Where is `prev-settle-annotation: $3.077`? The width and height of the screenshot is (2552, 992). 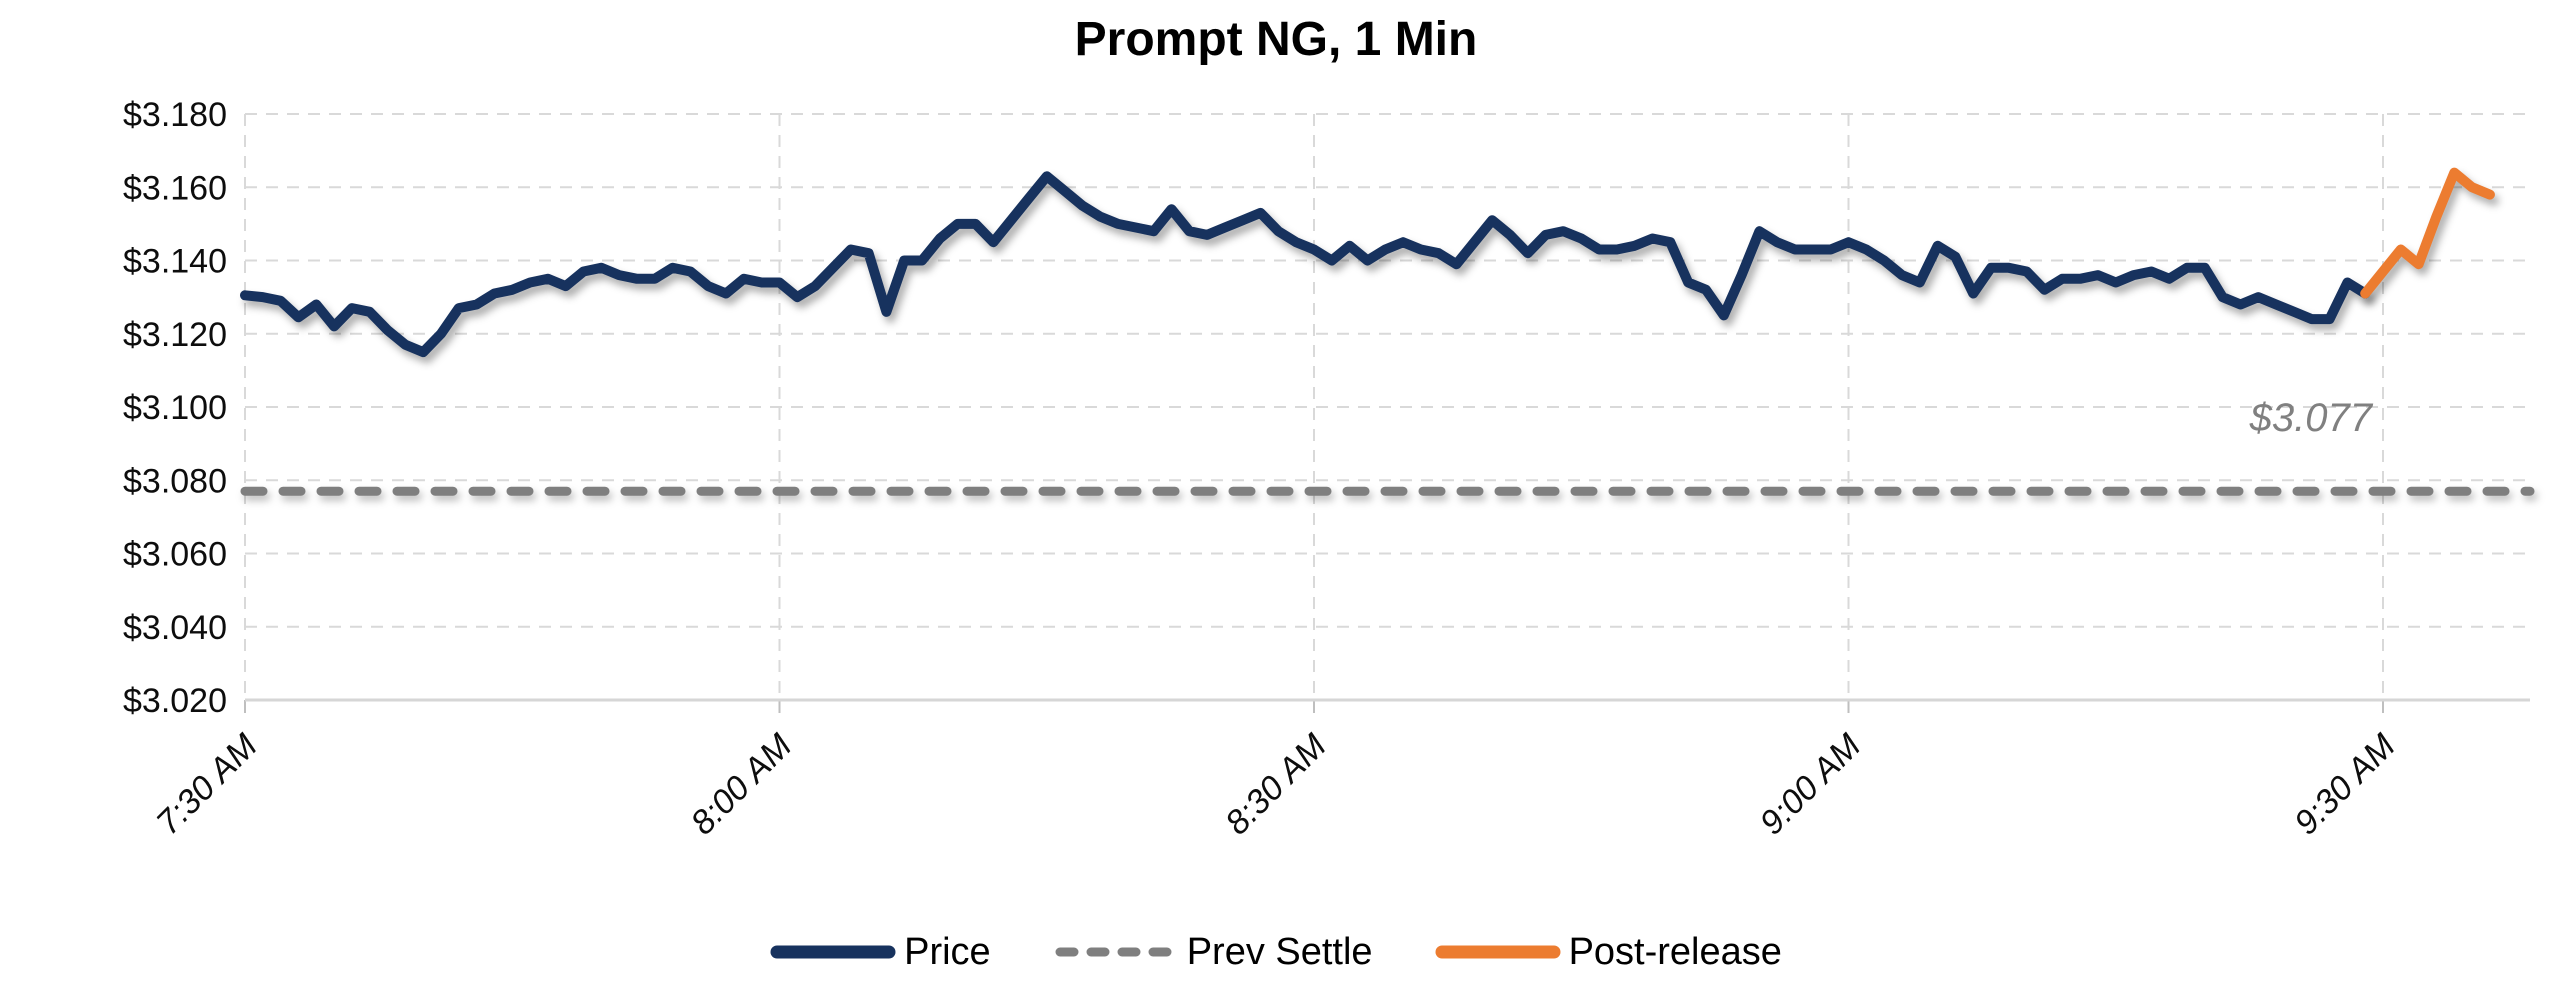 prev-settle-annotation: $3.077 is located at coordinates (2310, 418).